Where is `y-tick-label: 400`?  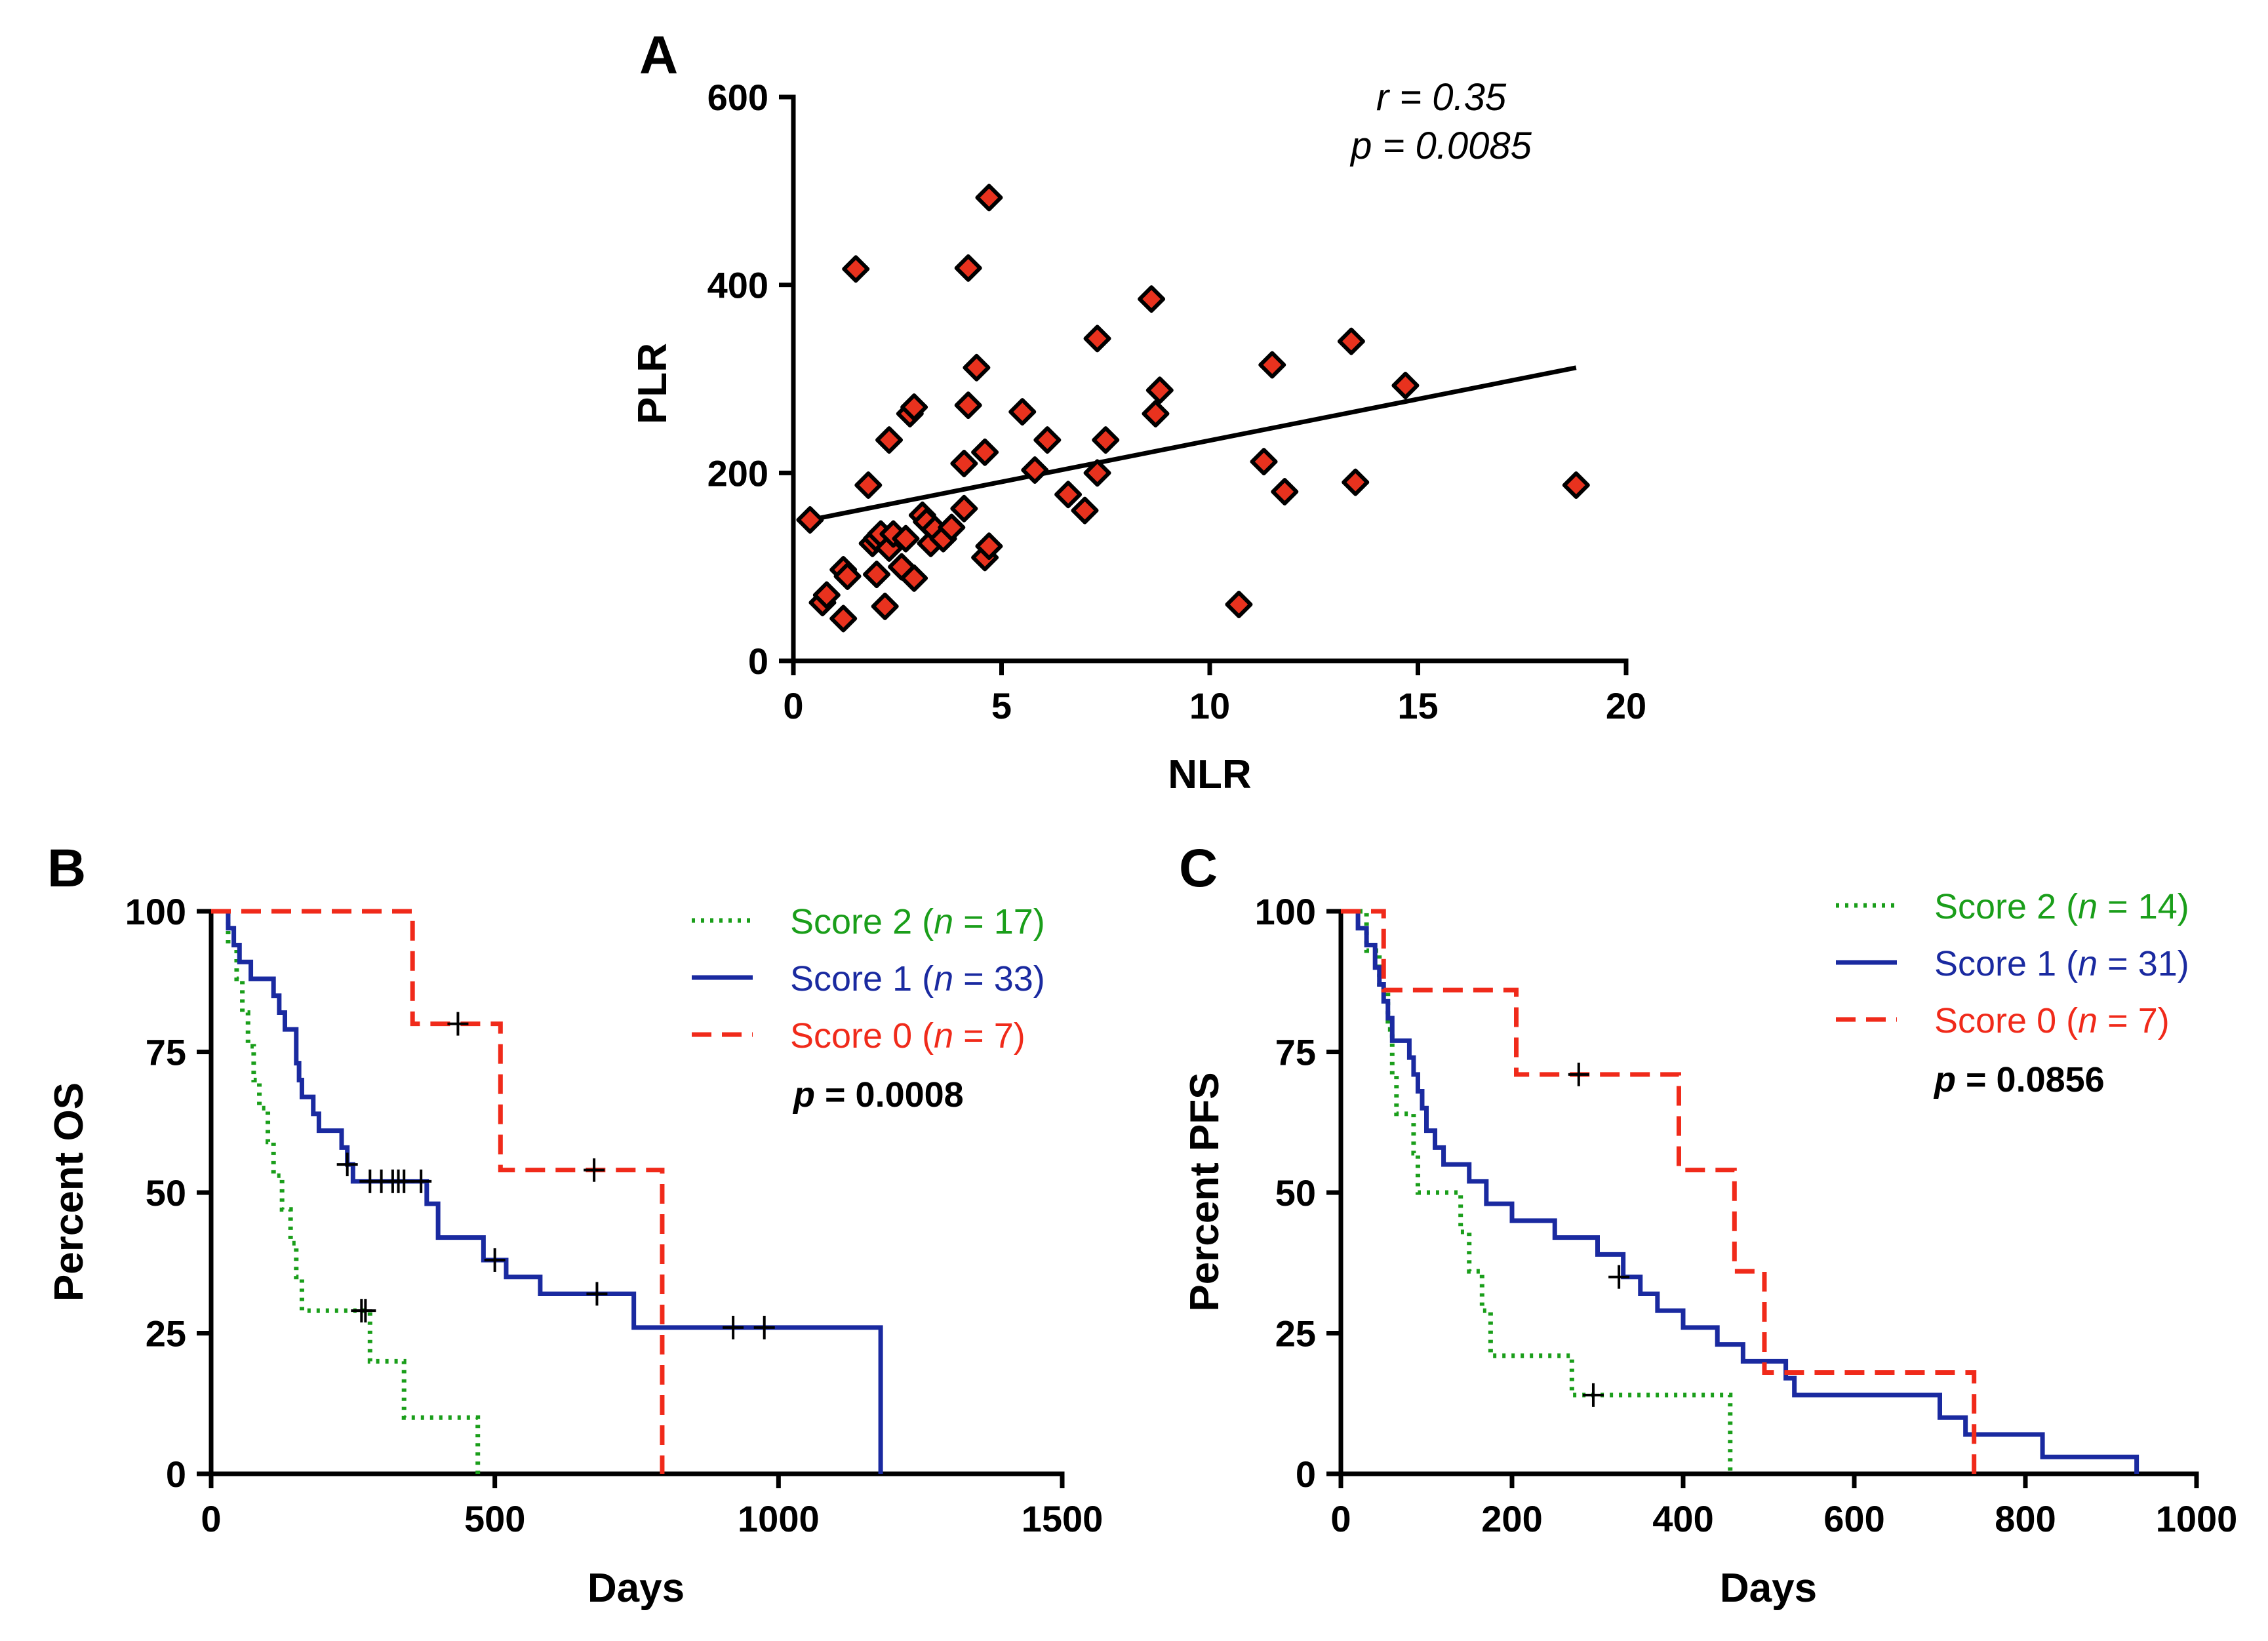 y-tick-label: 400 is located at coordinates (737, 285).